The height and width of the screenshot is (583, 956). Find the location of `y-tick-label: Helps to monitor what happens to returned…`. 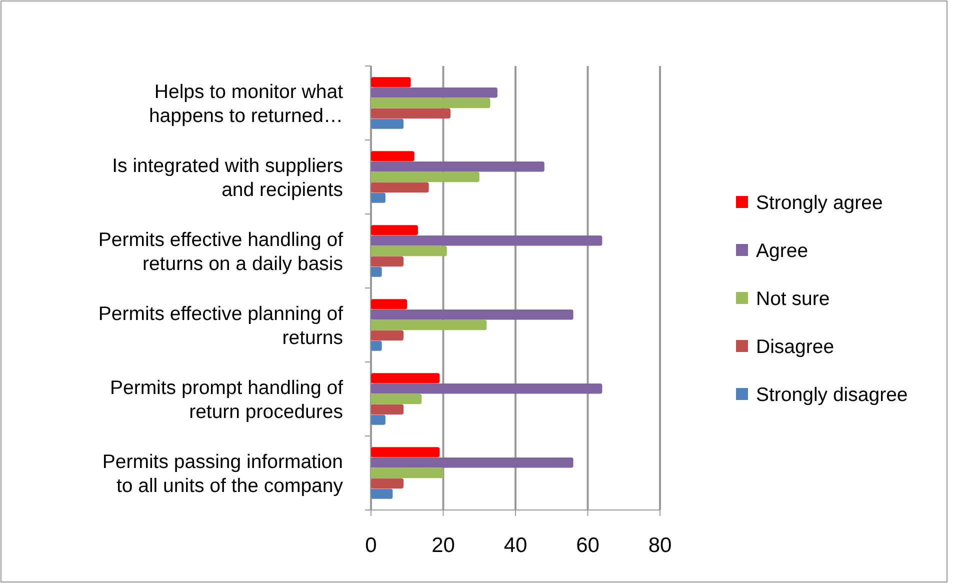

y-tick-label: Helps to monitor what happens to returned… is located at coordinates (246, 104).